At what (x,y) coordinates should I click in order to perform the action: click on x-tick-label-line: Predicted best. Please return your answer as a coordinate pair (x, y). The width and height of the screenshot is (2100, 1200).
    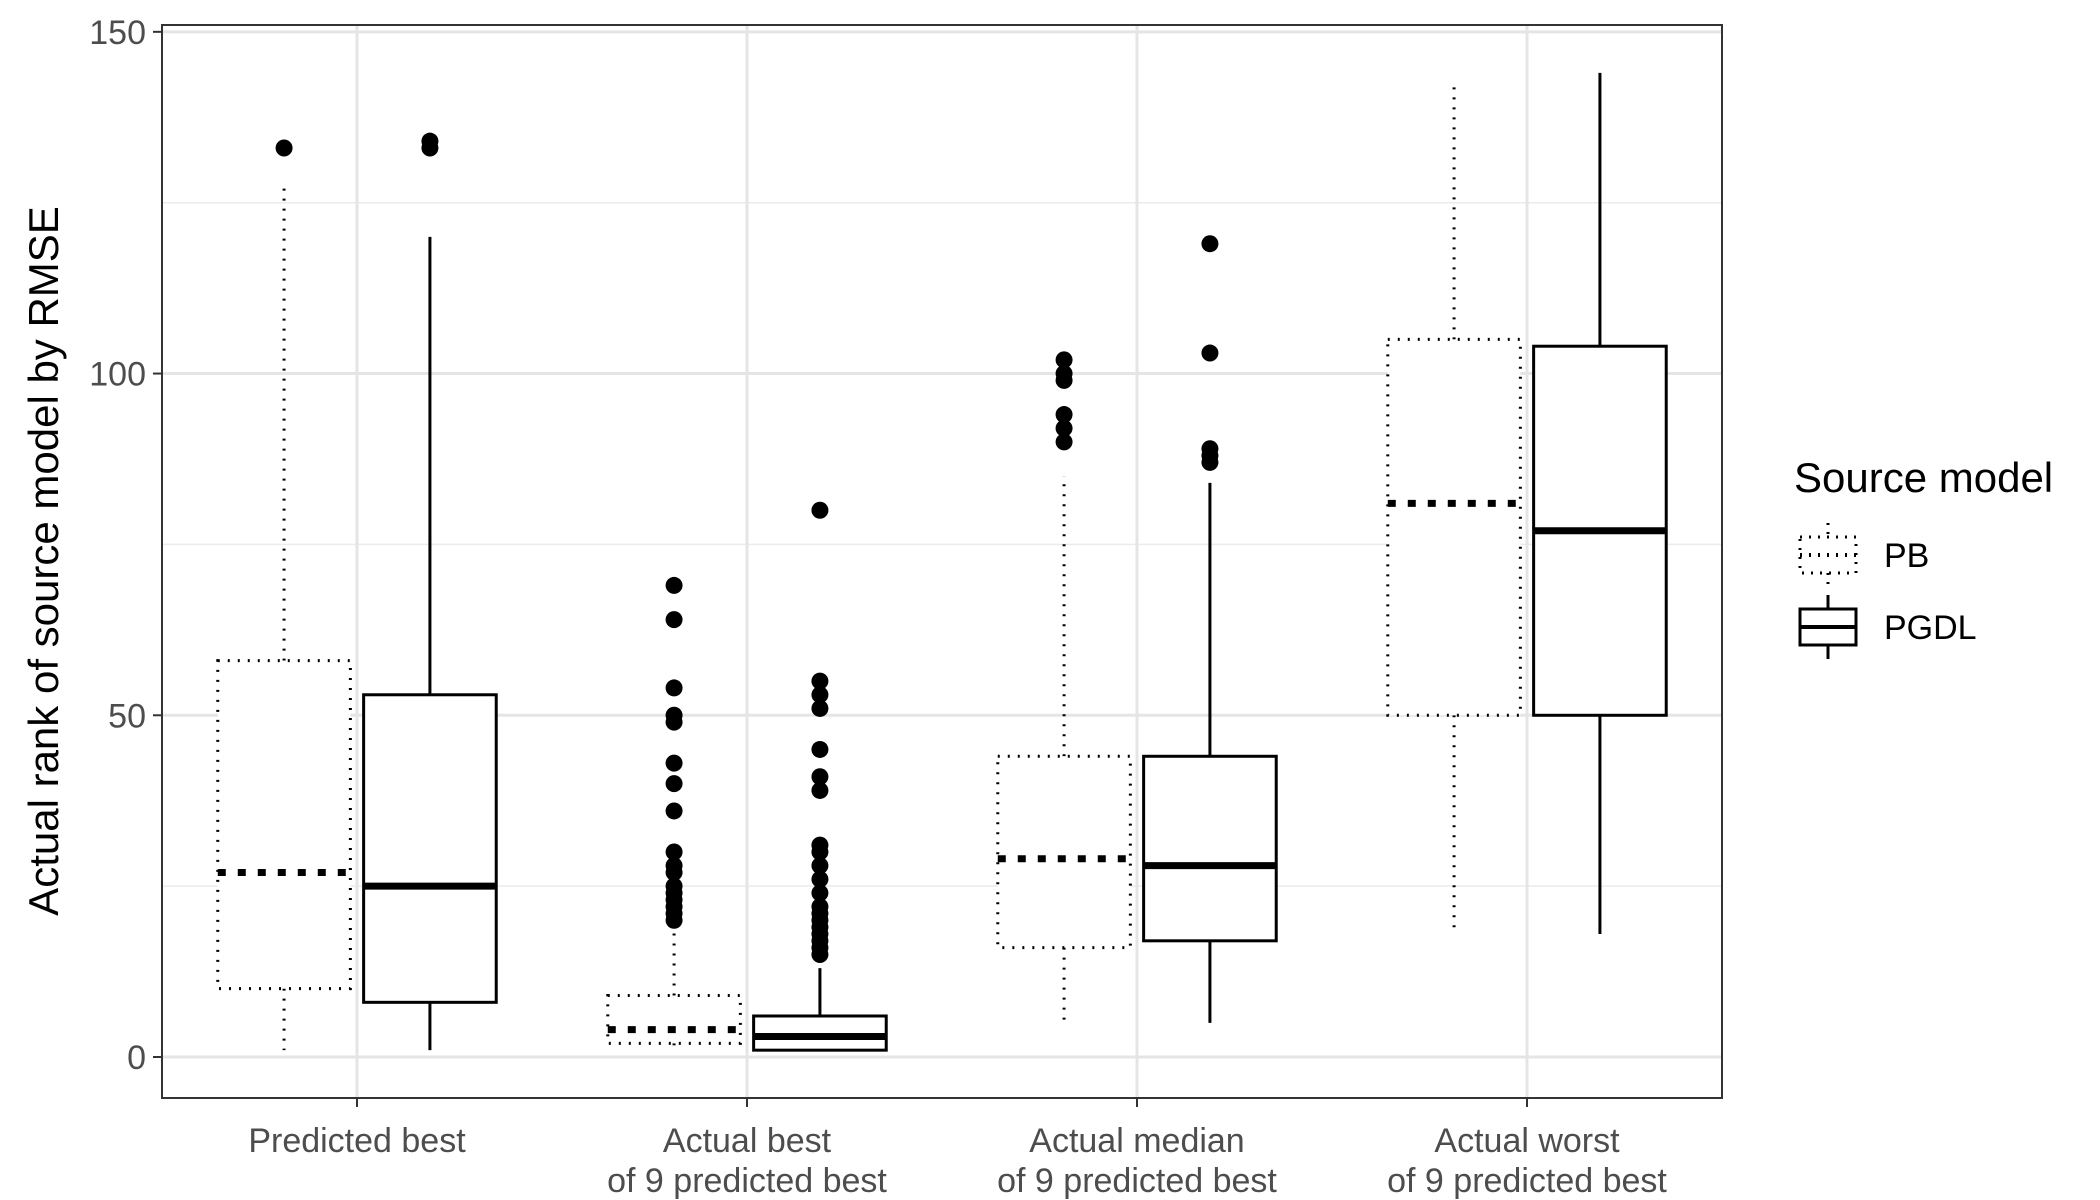
    Looking at the image, I should click on (357, 1141).